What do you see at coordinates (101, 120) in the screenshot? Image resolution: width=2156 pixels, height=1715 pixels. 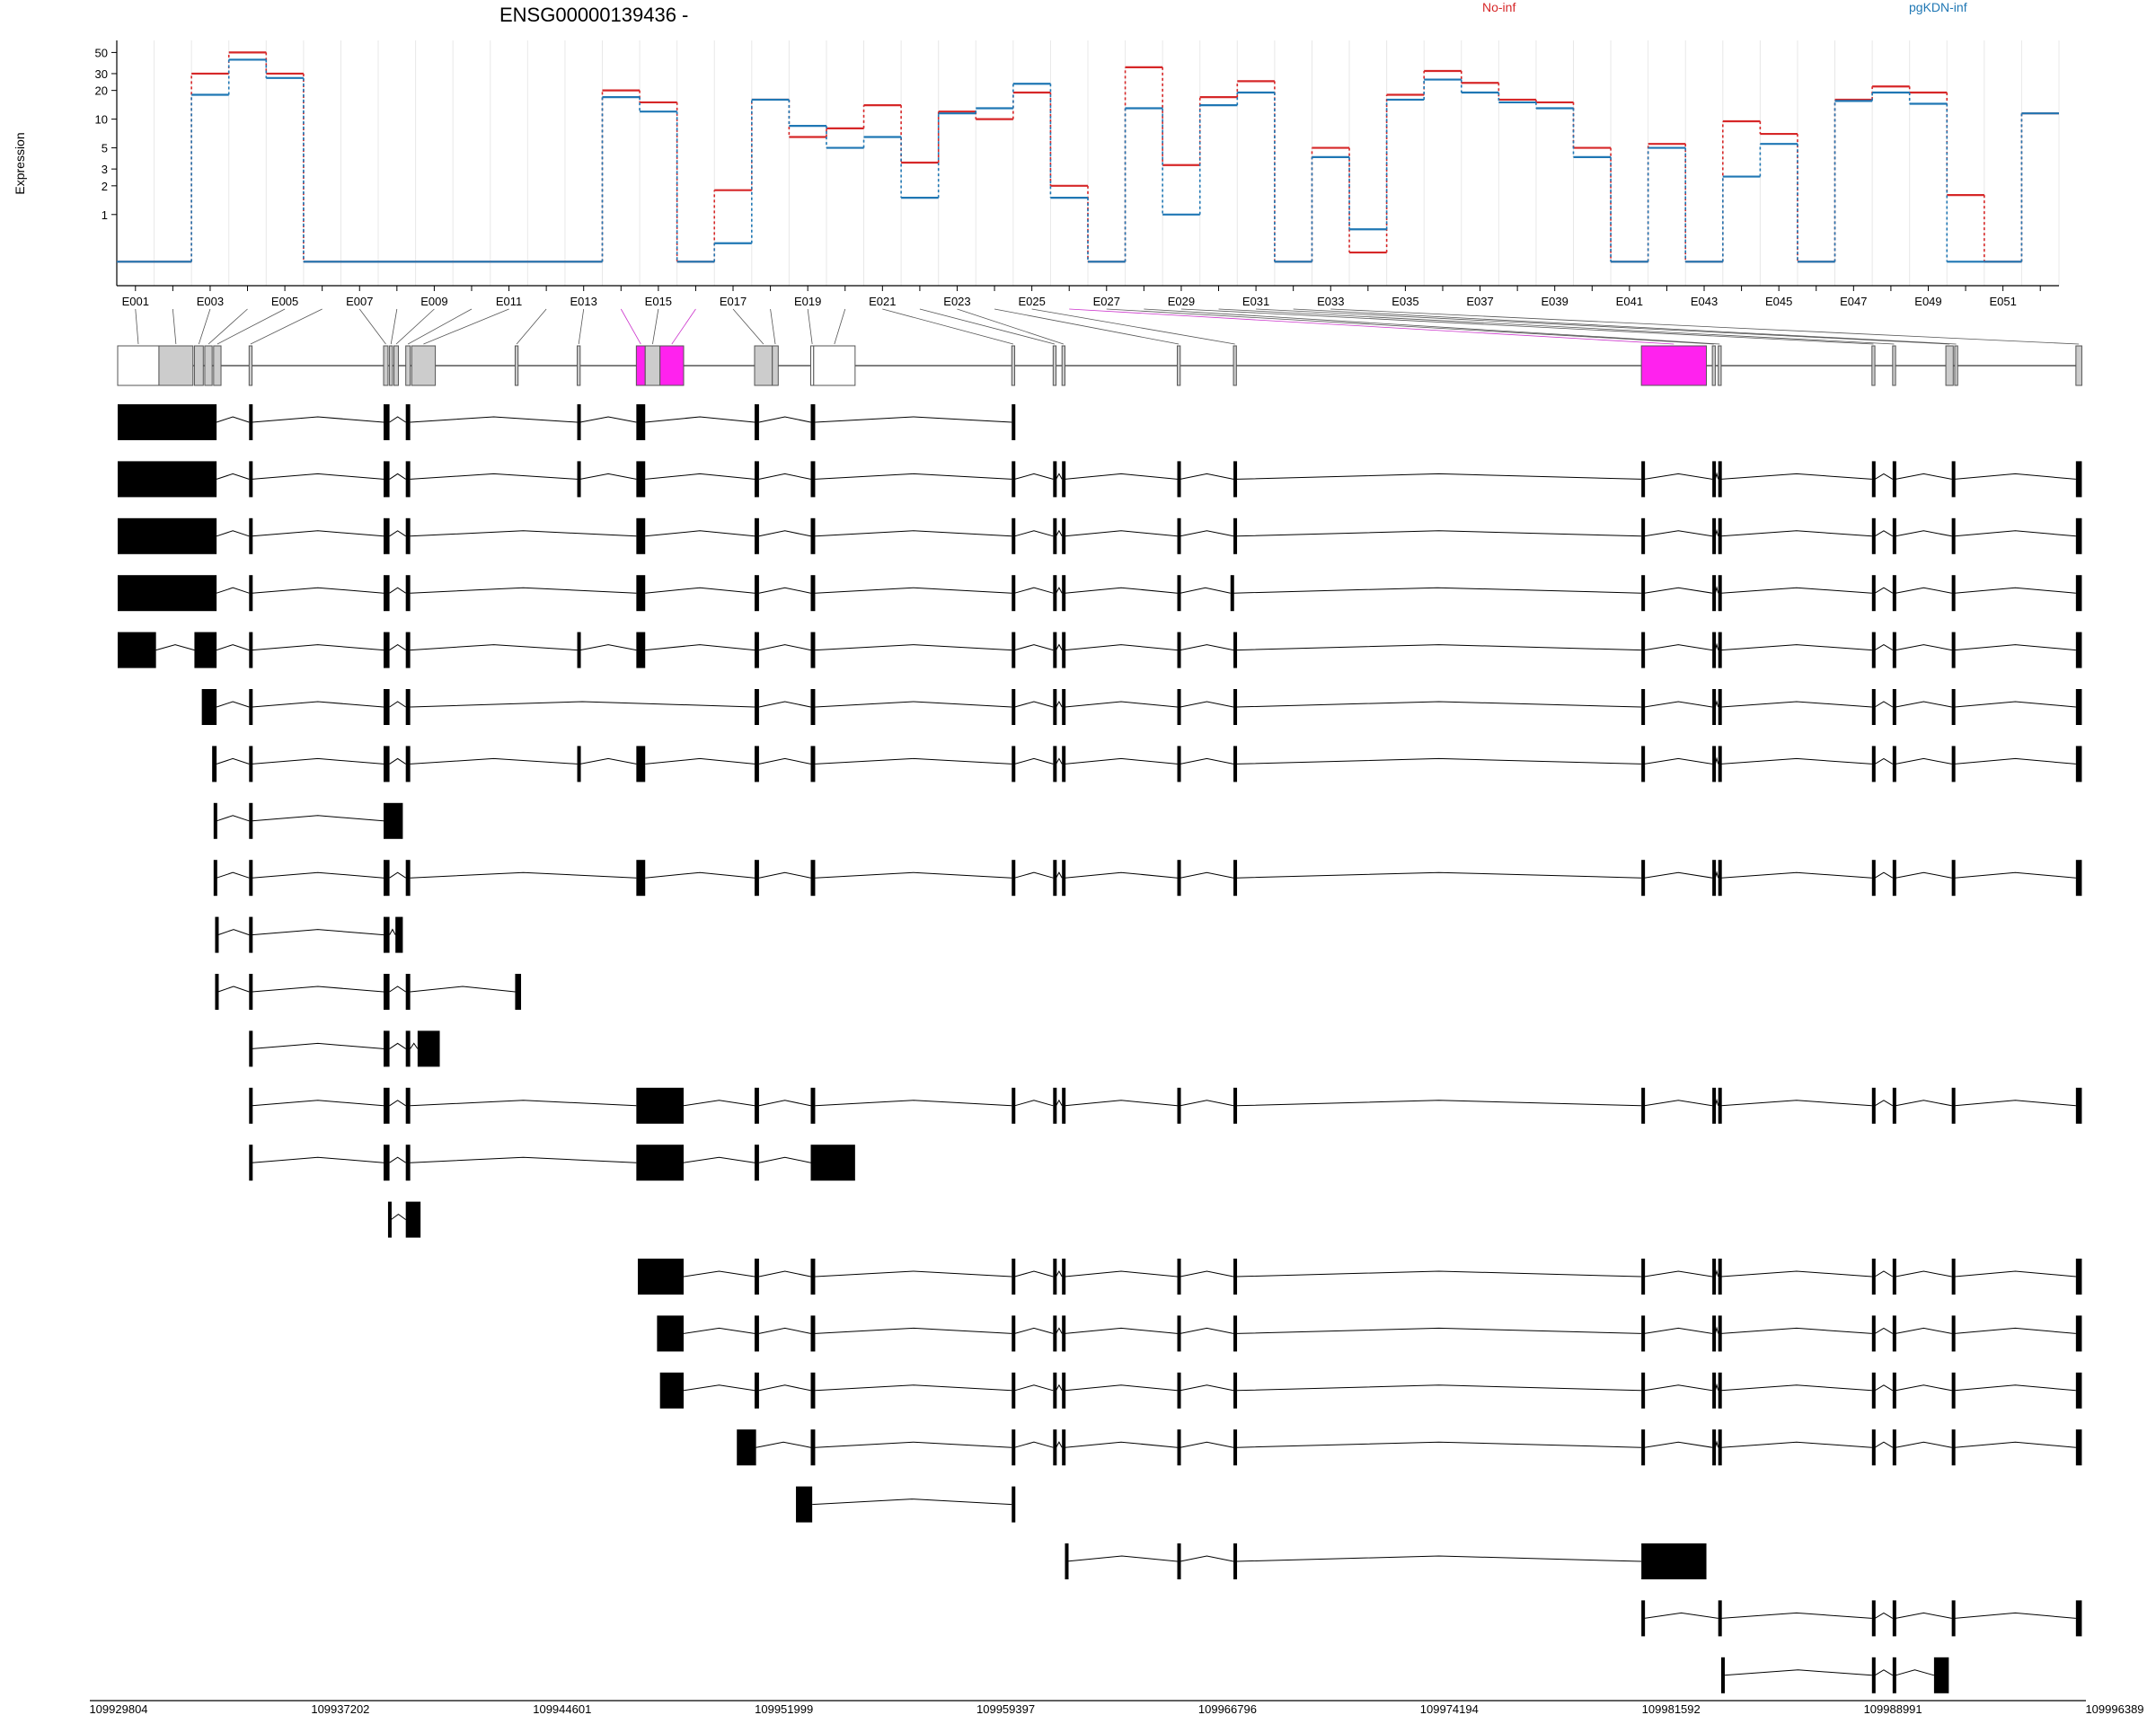 I see `y-tick-label: 10` at bounding box center [101, 120].